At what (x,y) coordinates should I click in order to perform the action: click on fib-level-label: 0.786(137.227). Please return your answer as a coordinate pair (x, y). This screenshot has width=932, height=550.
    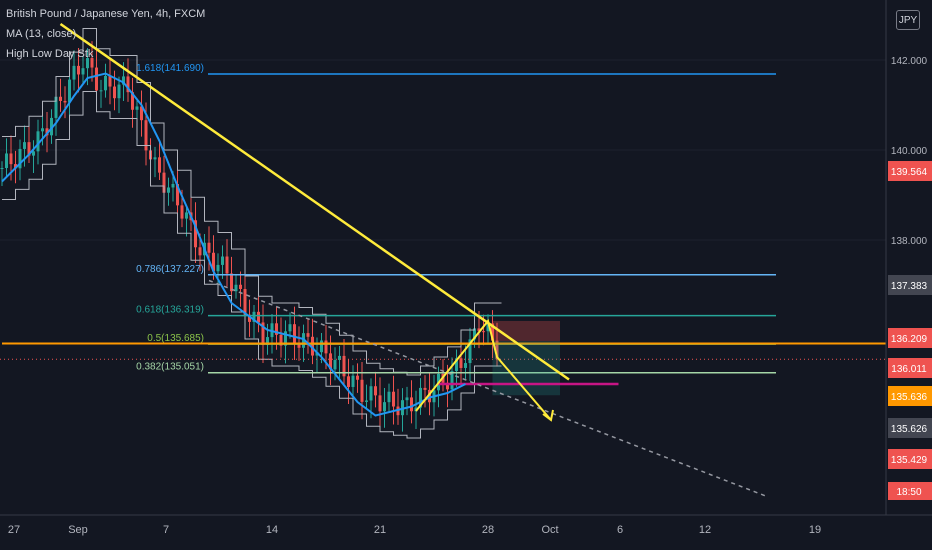
    Looking at the image, I should click on (170, 269).